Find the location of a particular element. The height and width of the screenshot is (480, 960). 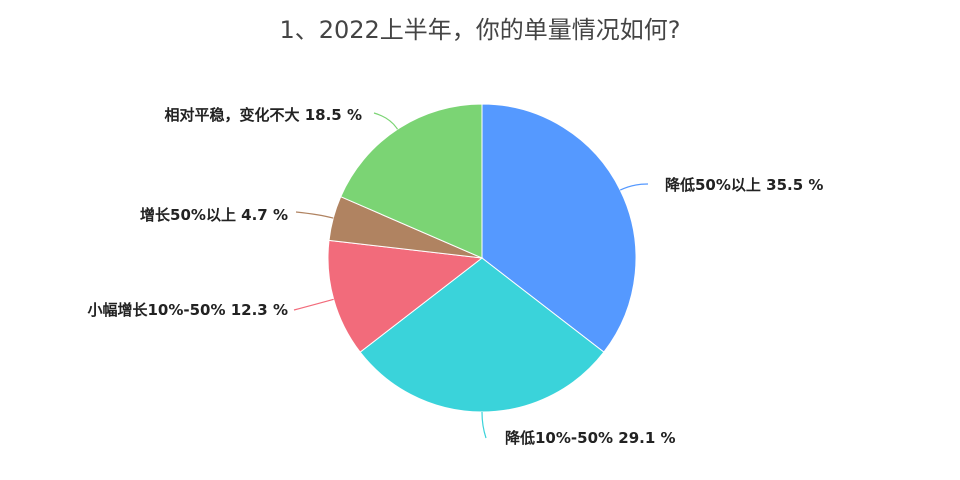

chart-title: 1、2022上半年，你的单量情况如何? is located at coordinates (480, 30).